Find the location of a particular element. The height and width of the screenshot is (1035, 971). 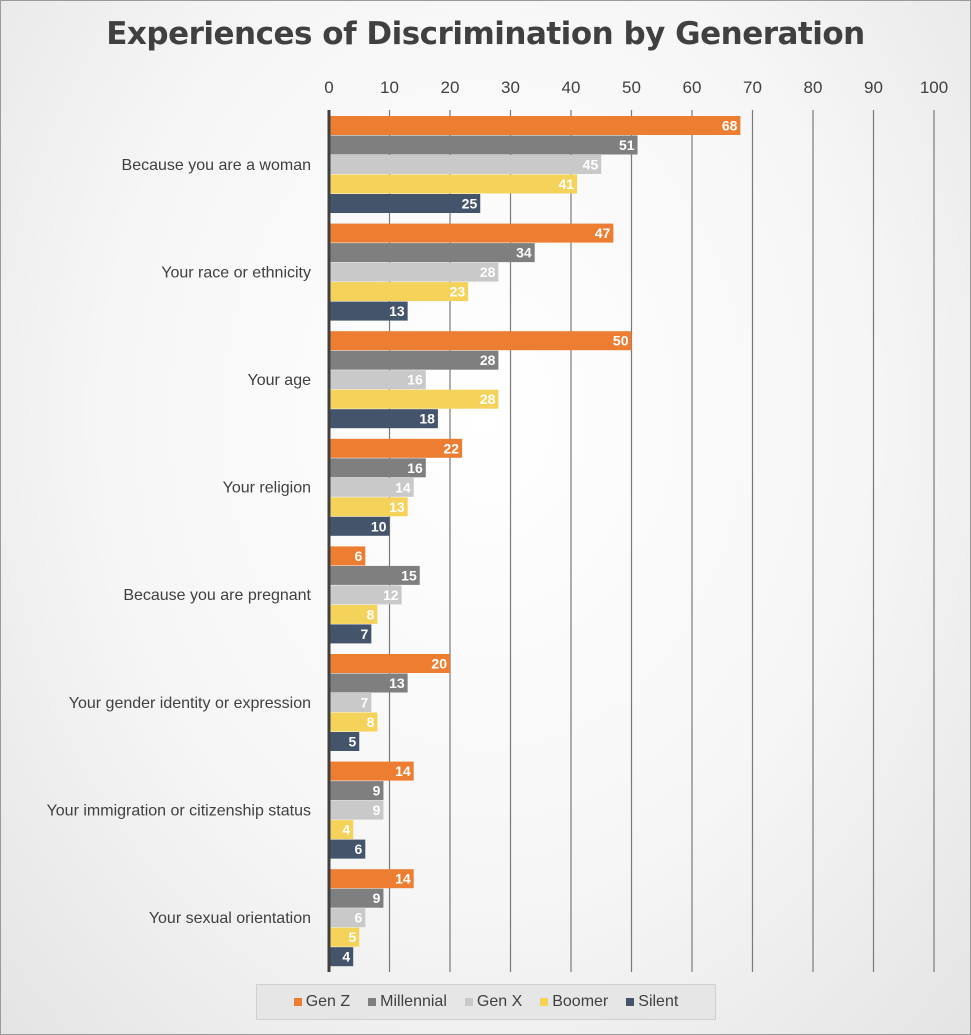

data-label: 47 is located at coordinates (603, 233).